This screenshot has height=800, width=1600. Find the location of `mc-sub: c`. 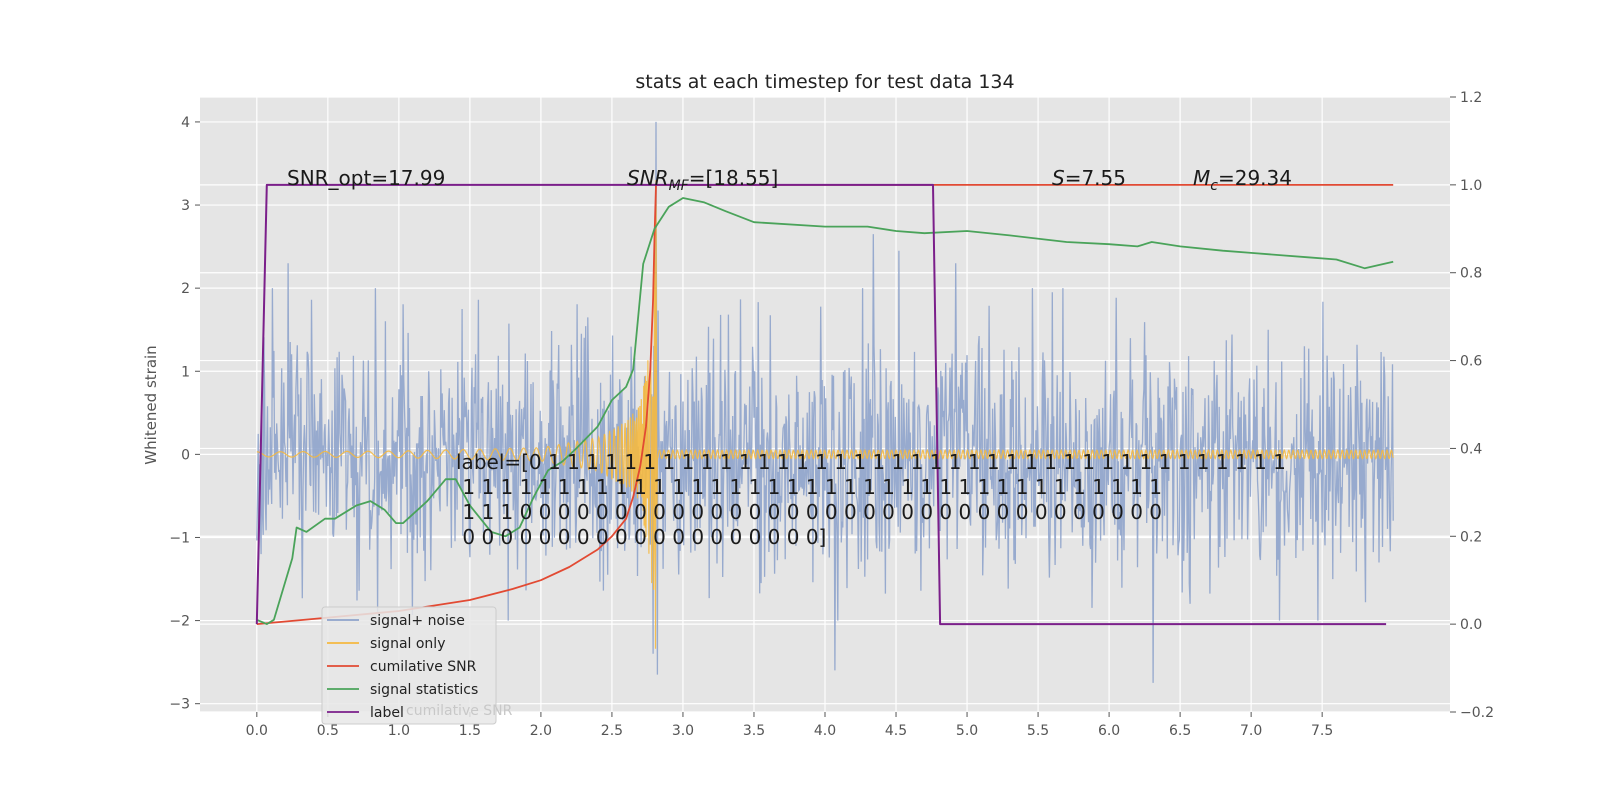

mc-sub: c is located at coordinates (1214, 186).